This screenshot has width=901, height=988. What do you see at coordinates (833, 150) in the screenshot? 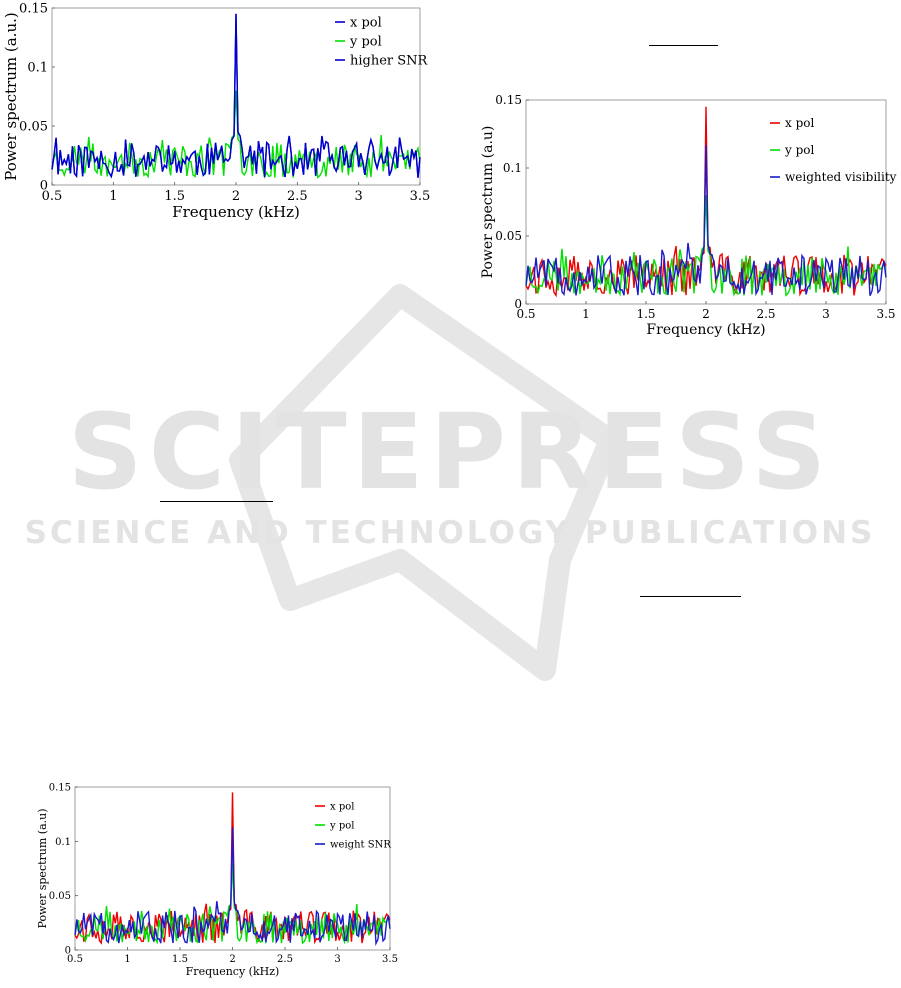
I see `legend: x pol y pol weighted visibility` at bounding box center [833, 150].